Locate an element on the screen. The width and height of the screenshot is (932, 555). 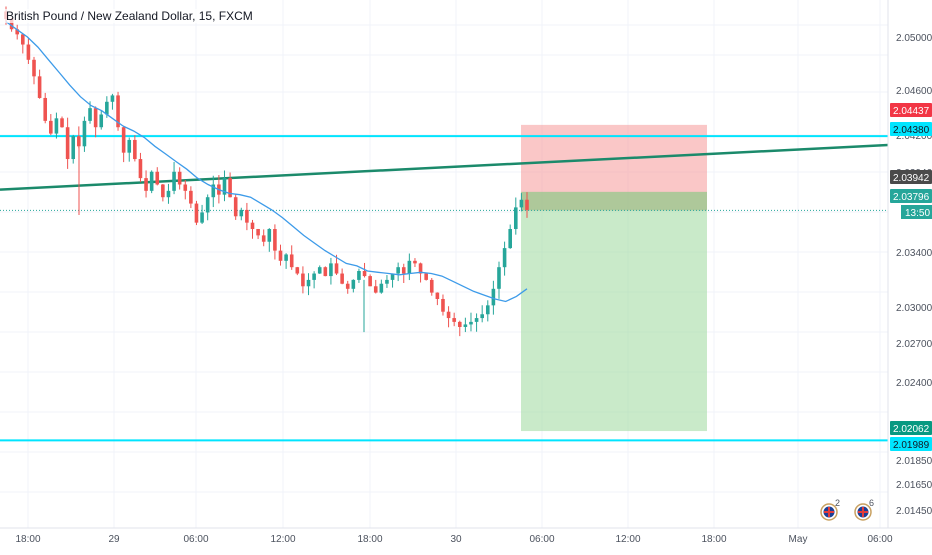
uk-flag-icon: 6 is located at coordinates (864, 509).